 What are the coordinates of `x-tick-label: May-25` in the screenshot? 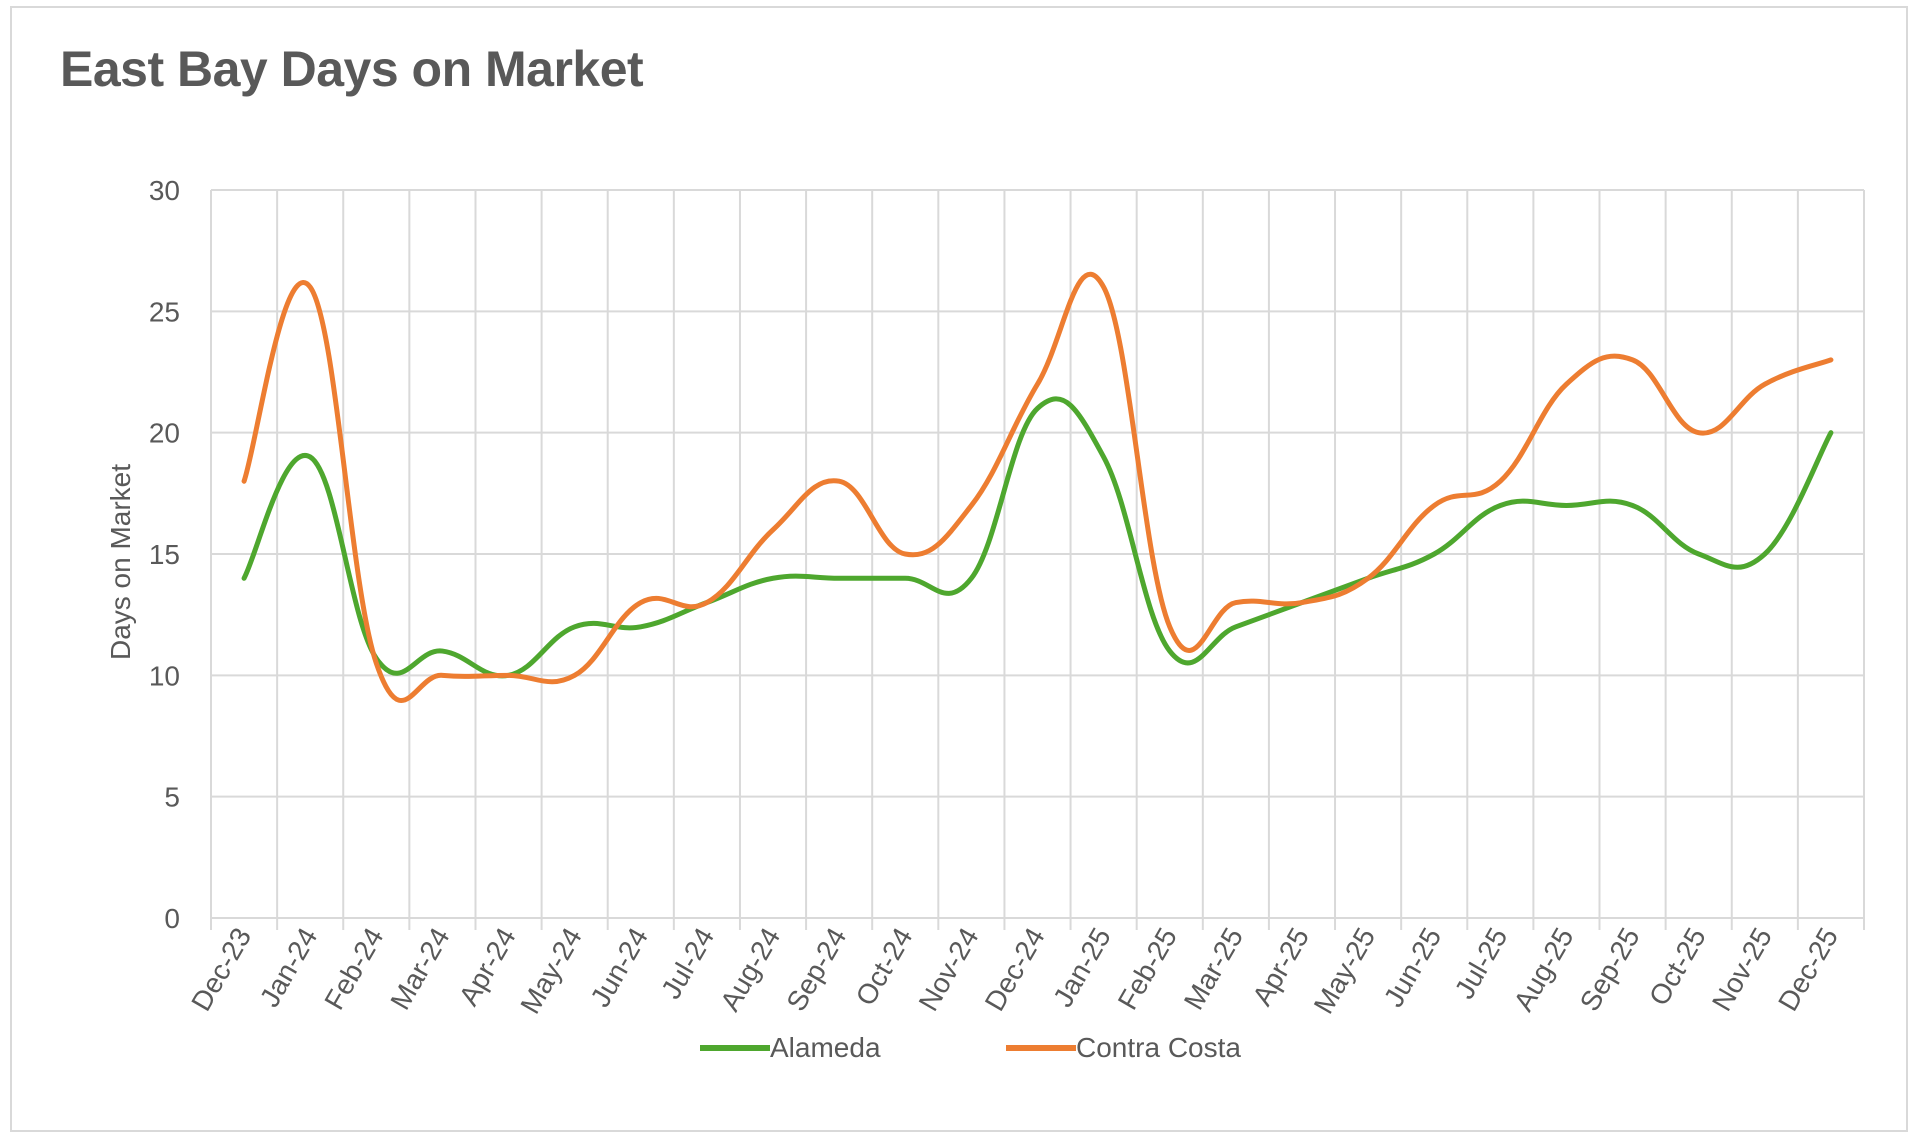 It's located at (1345, 971).